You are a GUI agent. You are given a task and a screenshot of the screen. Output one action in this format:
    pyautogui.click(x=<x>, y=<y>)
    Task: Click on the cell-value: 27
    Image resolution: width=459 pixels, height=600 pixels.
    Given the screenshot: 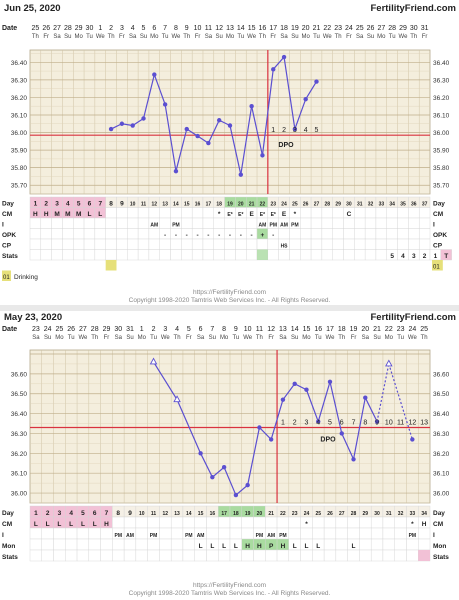 What is the action you would take?
    pyautogui.click(x=317, y=205)
    